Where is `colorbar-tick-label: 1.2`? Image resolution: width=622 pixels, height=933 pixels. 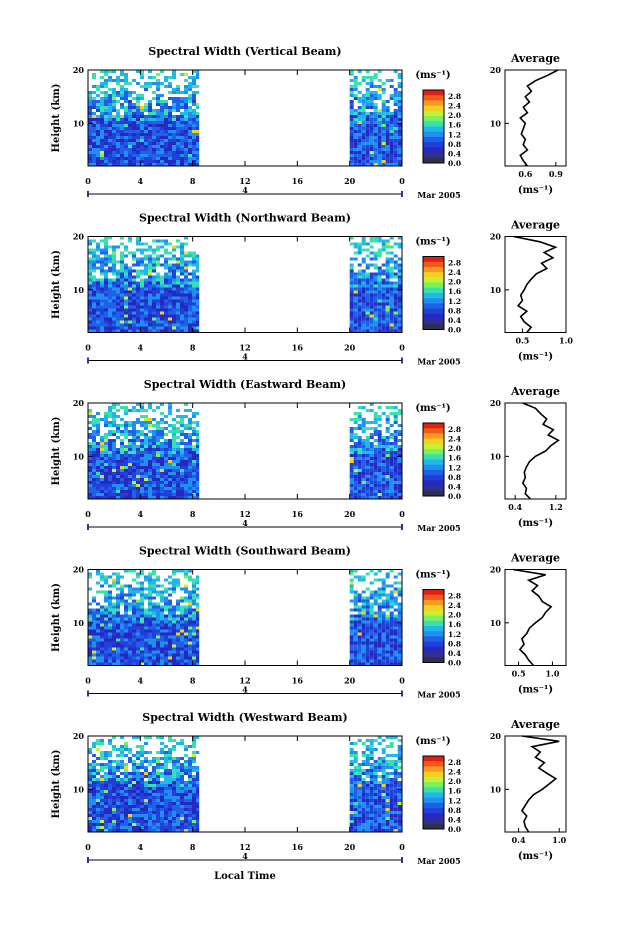
colorbar-tick-label: 1.2 is located at coordinates (454, 301).